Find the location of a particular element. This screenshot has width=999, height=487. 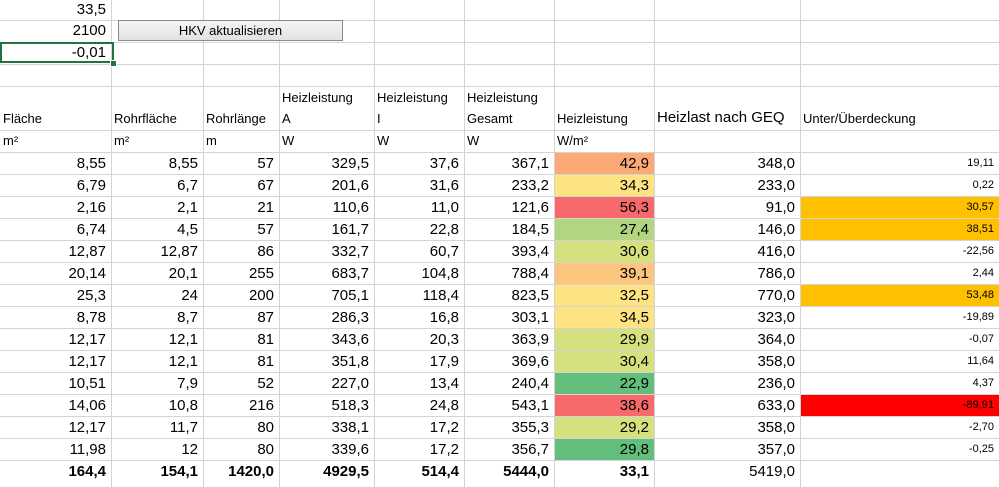

table-cell-hl_wm2: 38,6 is located at coordinates (634, 405).